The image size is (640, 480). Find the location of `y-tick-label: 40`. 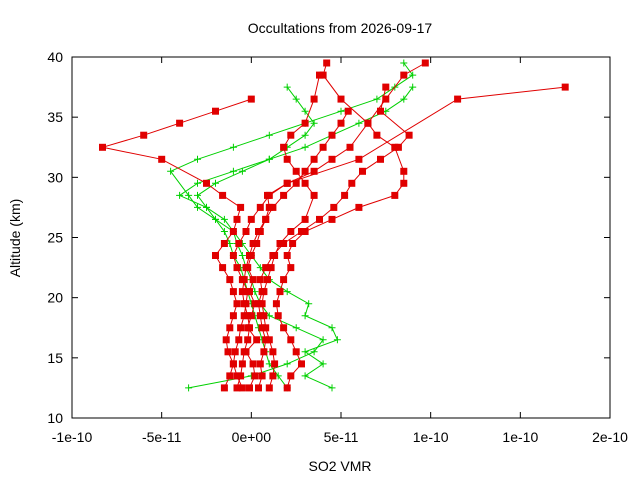

y-tick-label: 40 is located at coordinates (55, 57).